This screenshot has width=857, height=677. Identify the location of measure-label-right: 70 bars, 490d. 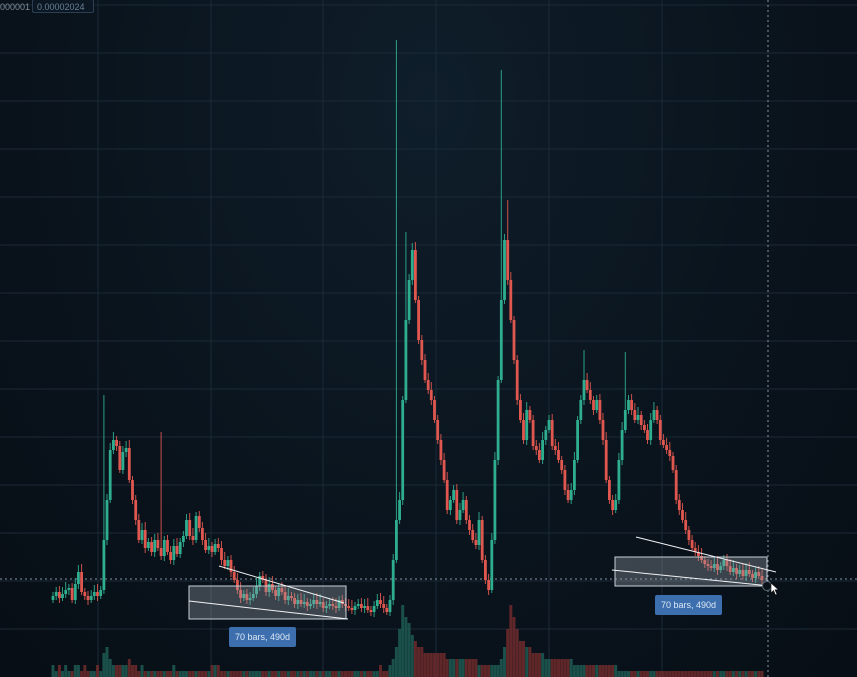
(689, 605).